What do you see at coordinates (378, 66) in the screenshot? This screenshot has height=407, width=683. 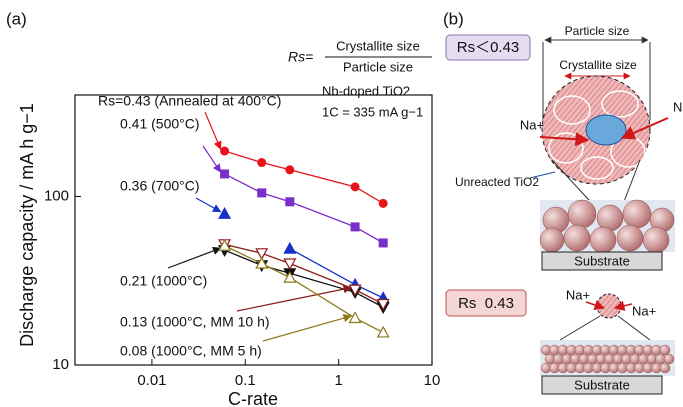 I see `formula-denominator: Particle size` at bounding box center [378, 66].